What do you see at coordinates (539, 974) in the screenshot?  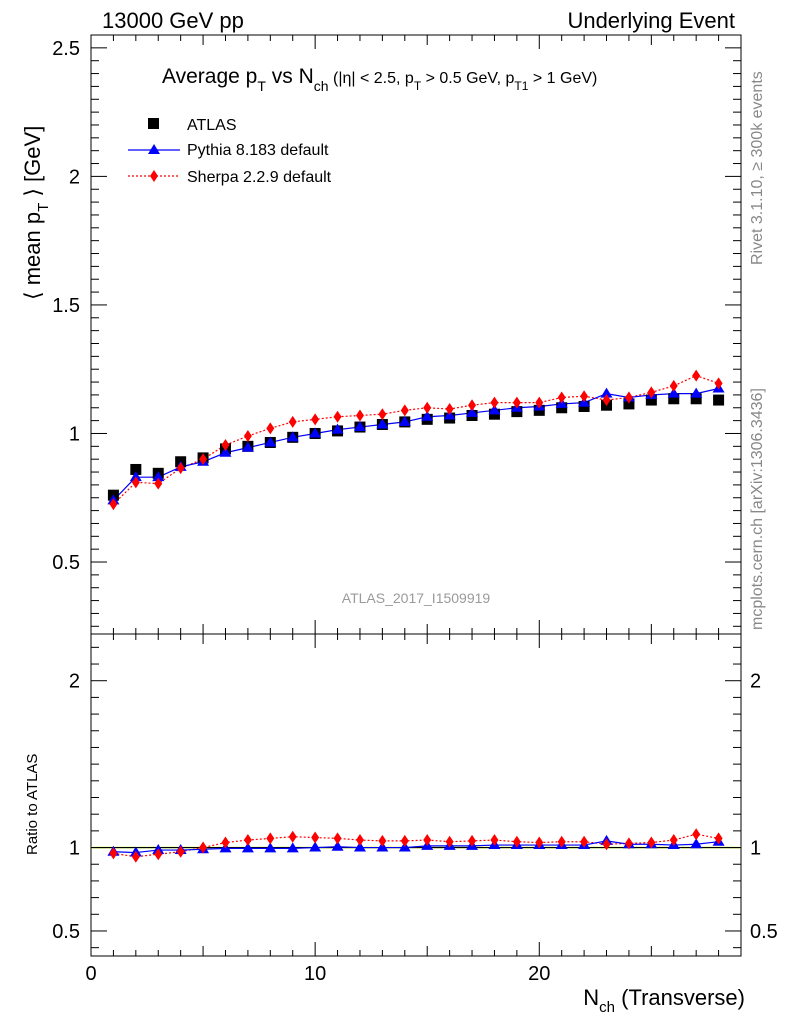 I see `x-tick-label: 20` at bounding box center [539, 974].